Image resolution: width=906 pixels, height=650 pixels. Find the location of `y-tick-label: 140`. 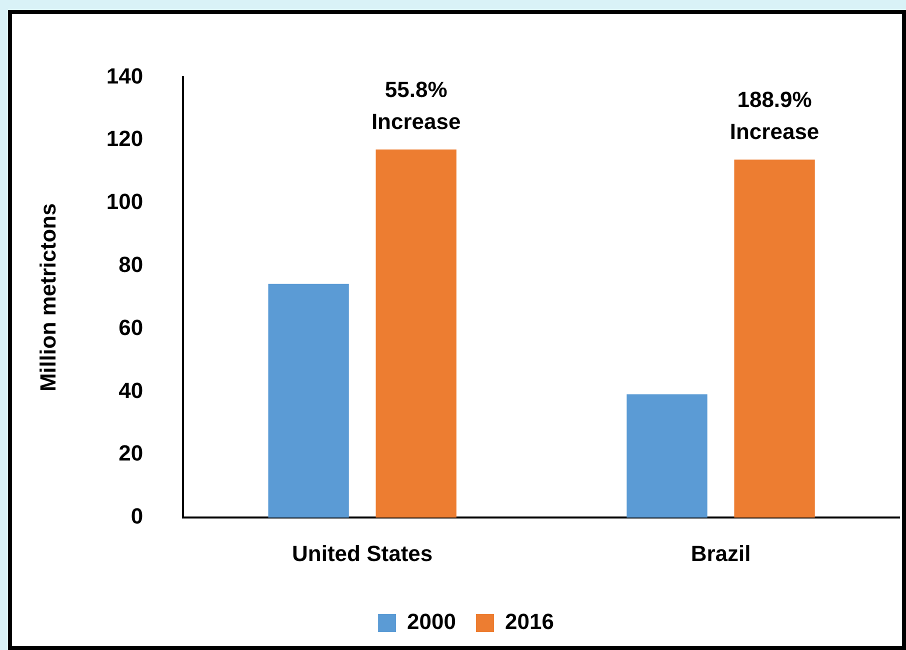

y-tick-label: 140 is located at coordinates (125, 75).